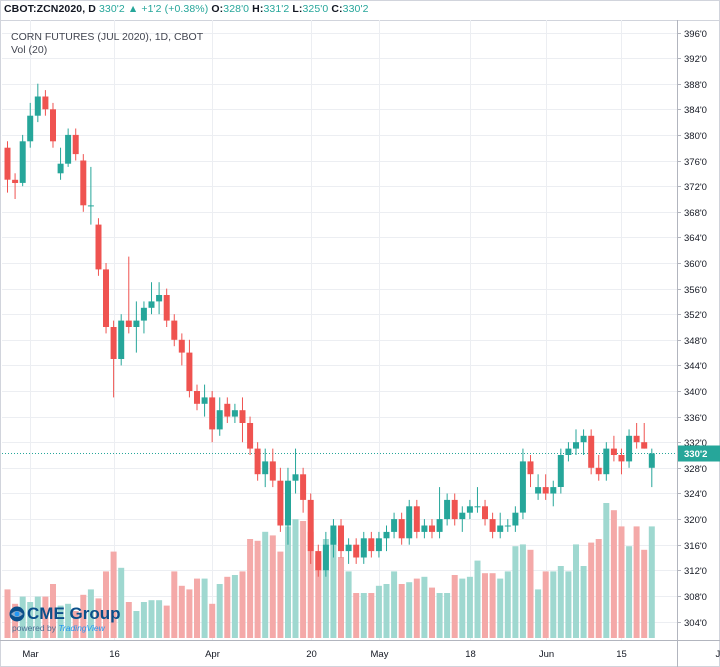 The image size is (720, 667). I want to click on last-price-badge-label: 330'2, so click(695, 454).